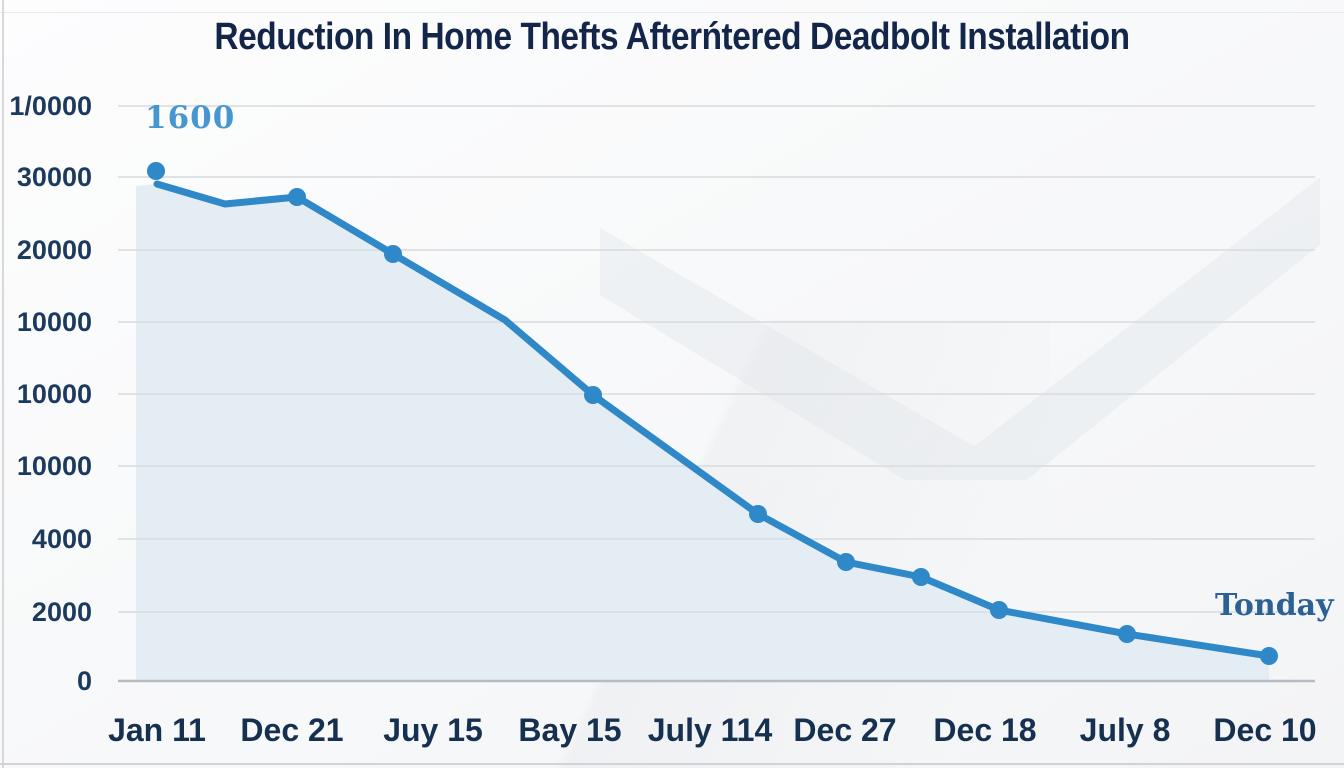 The image size is (1344, 768). I want to click on x-axis-tick-label: Dec 10, so click(1265, 730).